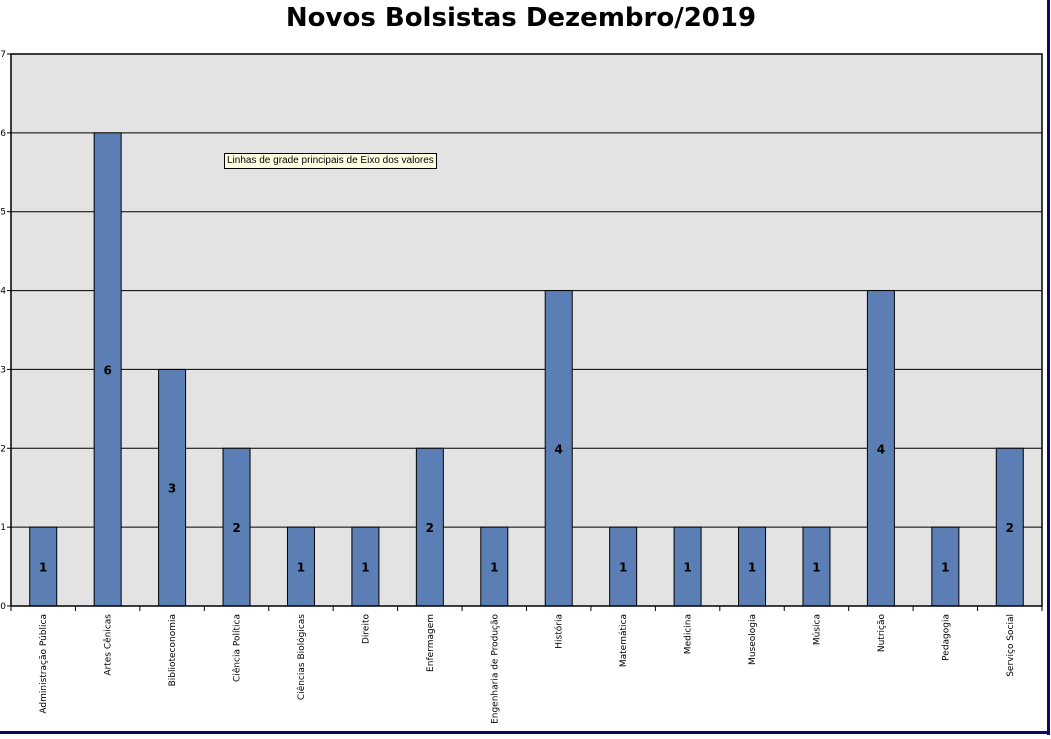 This screenshot has height=739, width=1051. Describe the element at coordinates (107, 370) in the screenshot. I see `data-label: 6` at that location.